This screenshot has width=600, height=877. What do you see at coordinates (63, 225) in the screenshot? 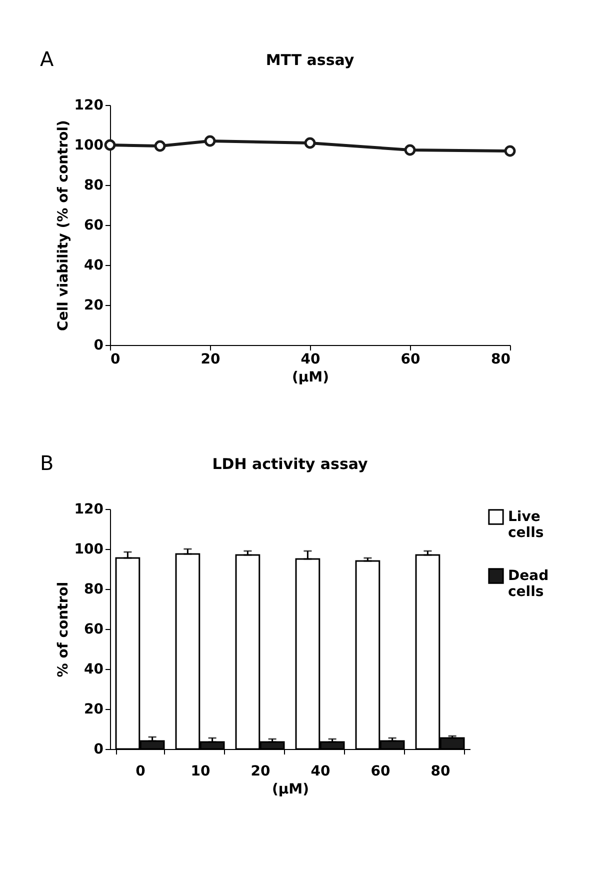
I see `y-axis-title: Cell viability (% of control)` at bounding box center [63, 225].